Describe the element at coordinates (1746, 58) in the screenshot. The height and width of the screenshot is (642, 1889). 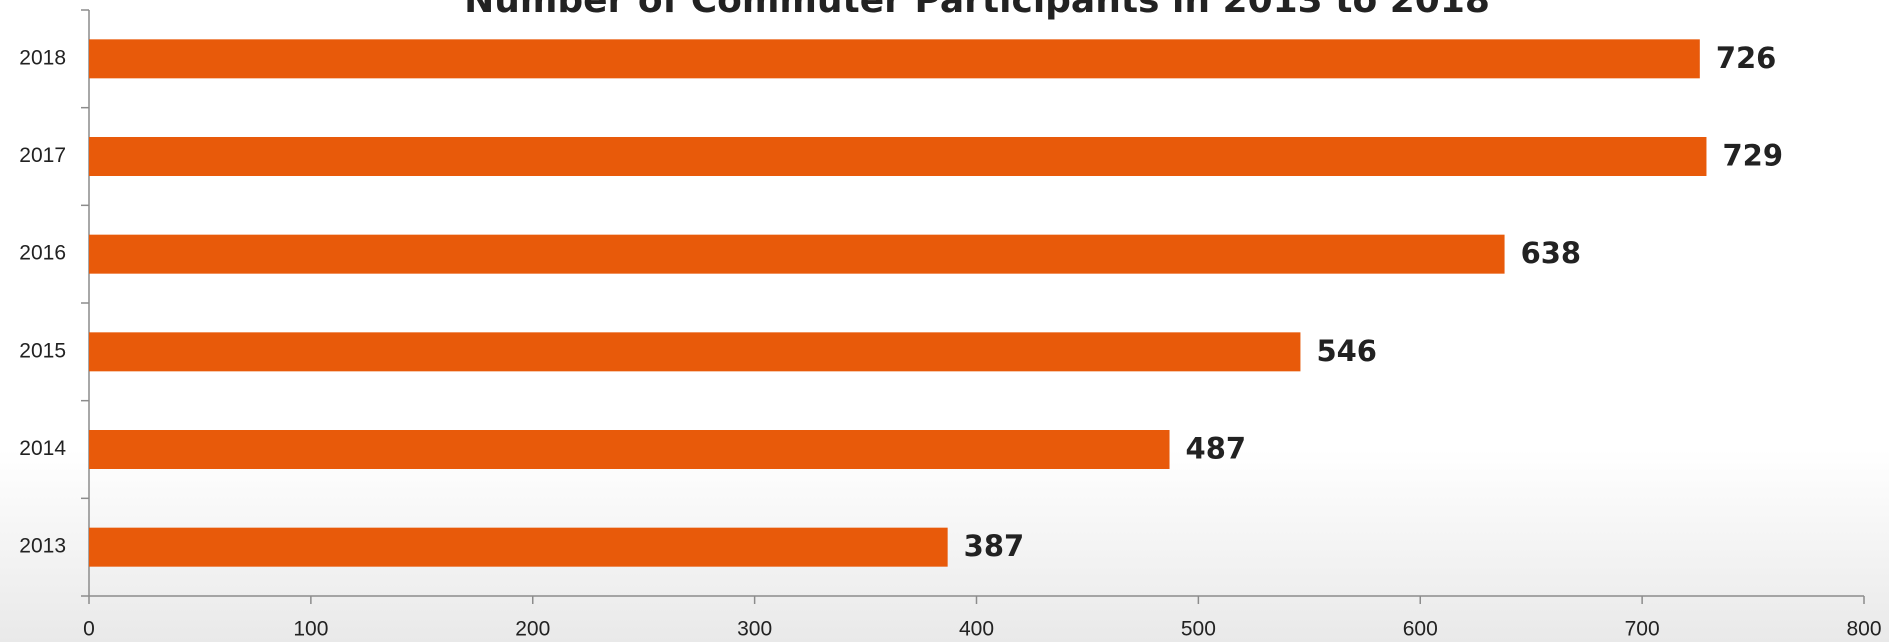
I see `value-label: 726` at that location.